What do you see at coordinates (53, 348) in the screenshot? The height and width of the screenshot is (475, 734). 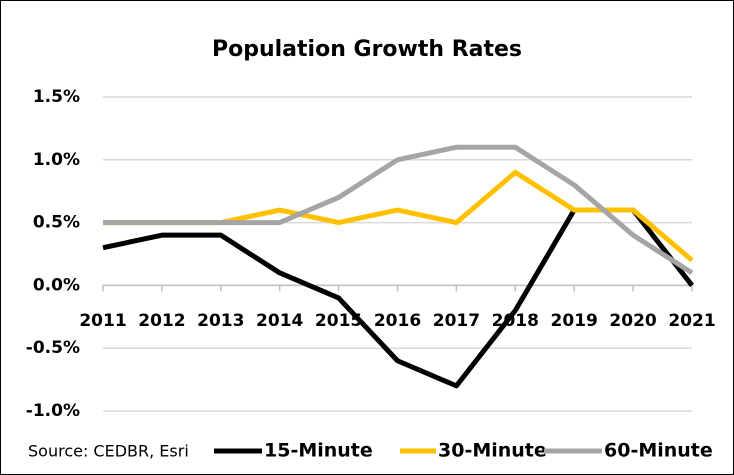 I see `y-tick-label: -0.5%` at bounding box center [53, 348].